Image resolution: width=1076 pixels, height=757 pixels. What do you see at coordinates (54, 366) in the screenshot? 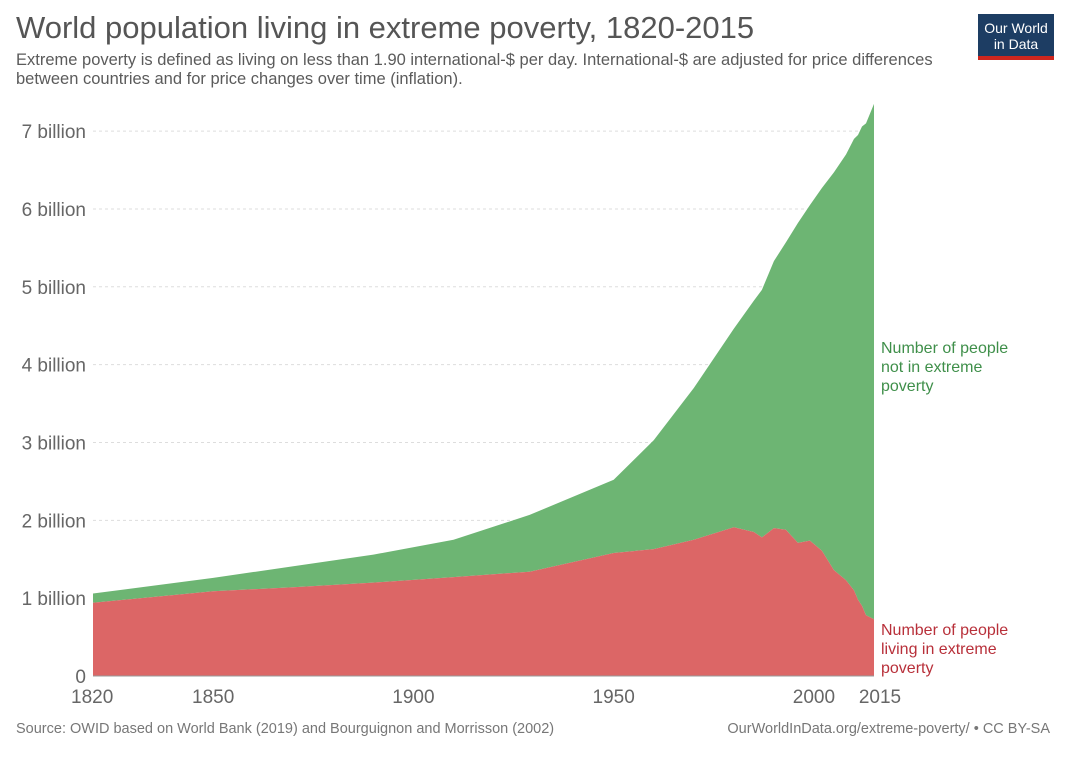
I see `y-tick-label: 4 billion` at bounding box center [54, 366].